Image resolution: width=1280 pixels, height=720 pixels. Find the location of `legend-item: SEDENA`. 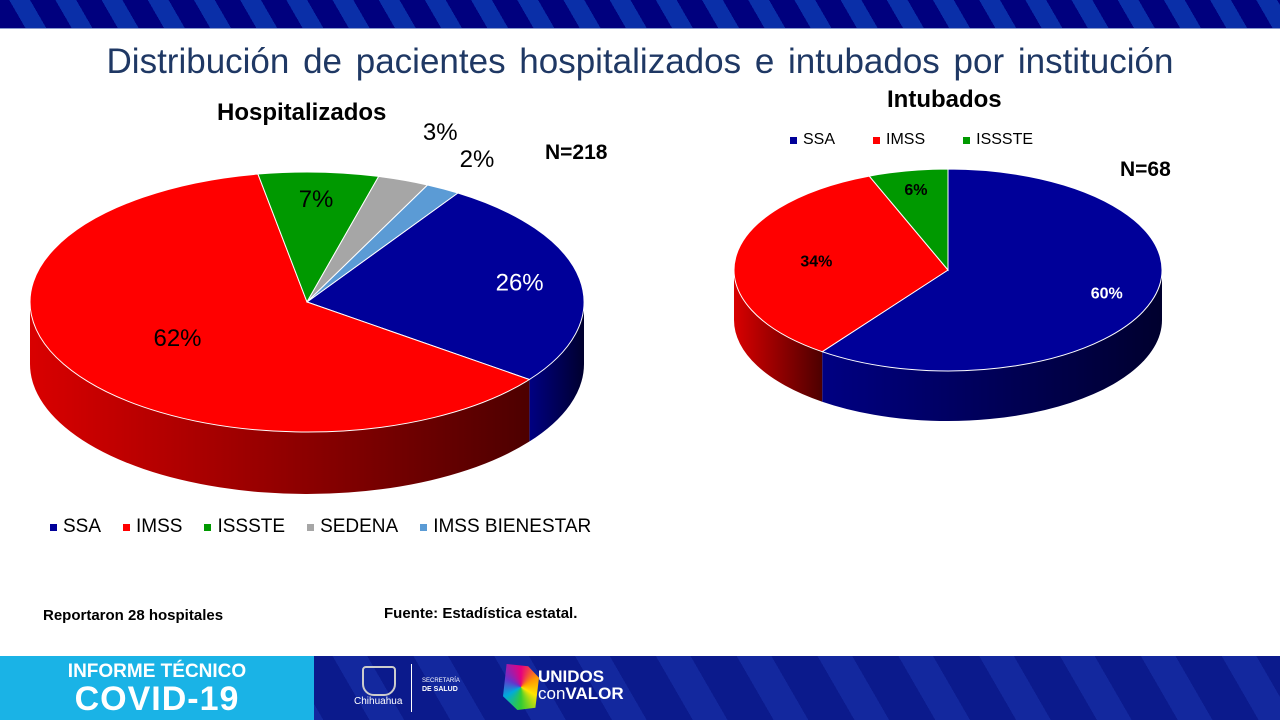

legend-item: SEDENA is located at coordinates (352, 527).